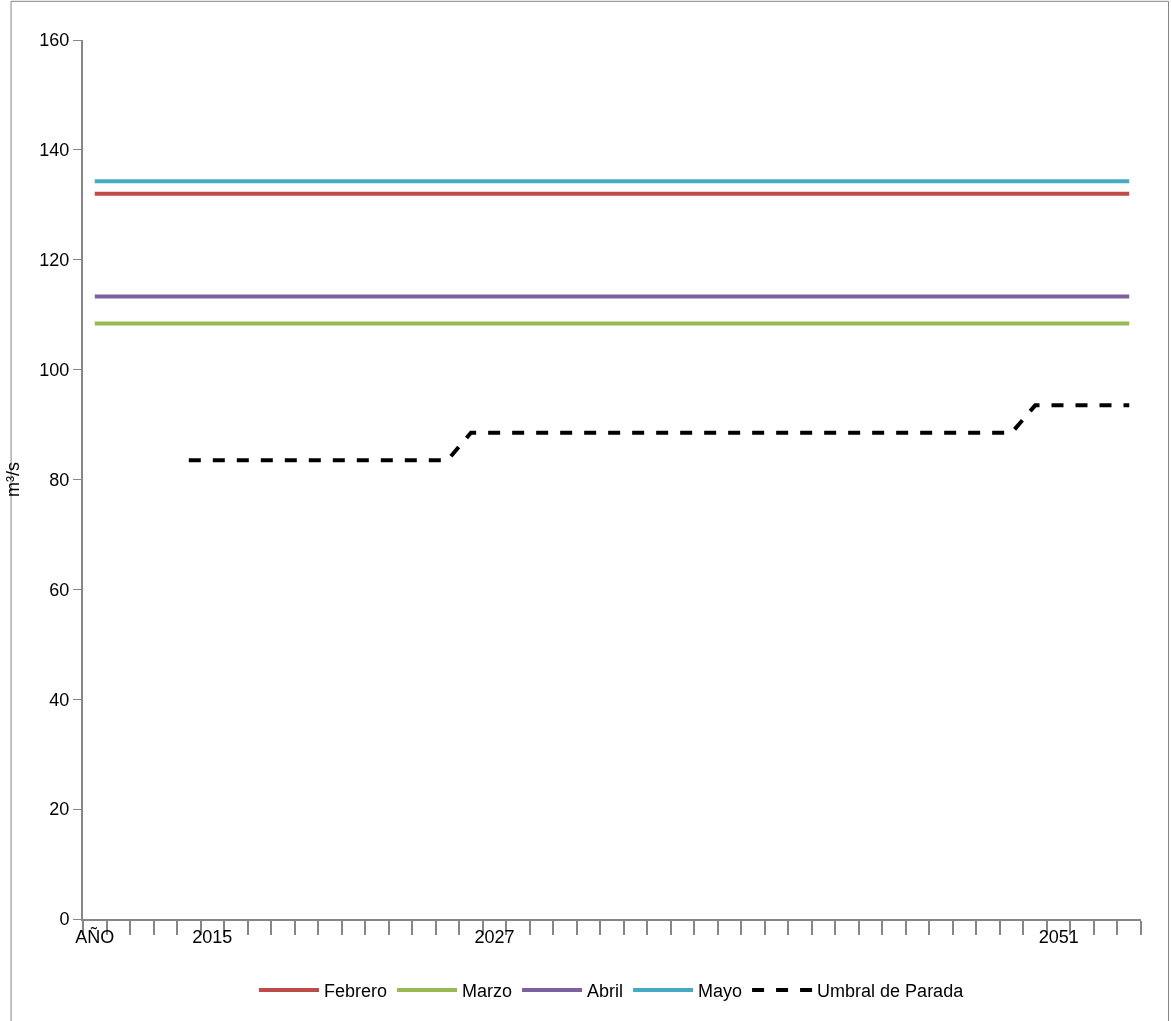 This screenshot has height=1021, width=1171. I want to click on y-tick-label: 120, so click(54, 260).